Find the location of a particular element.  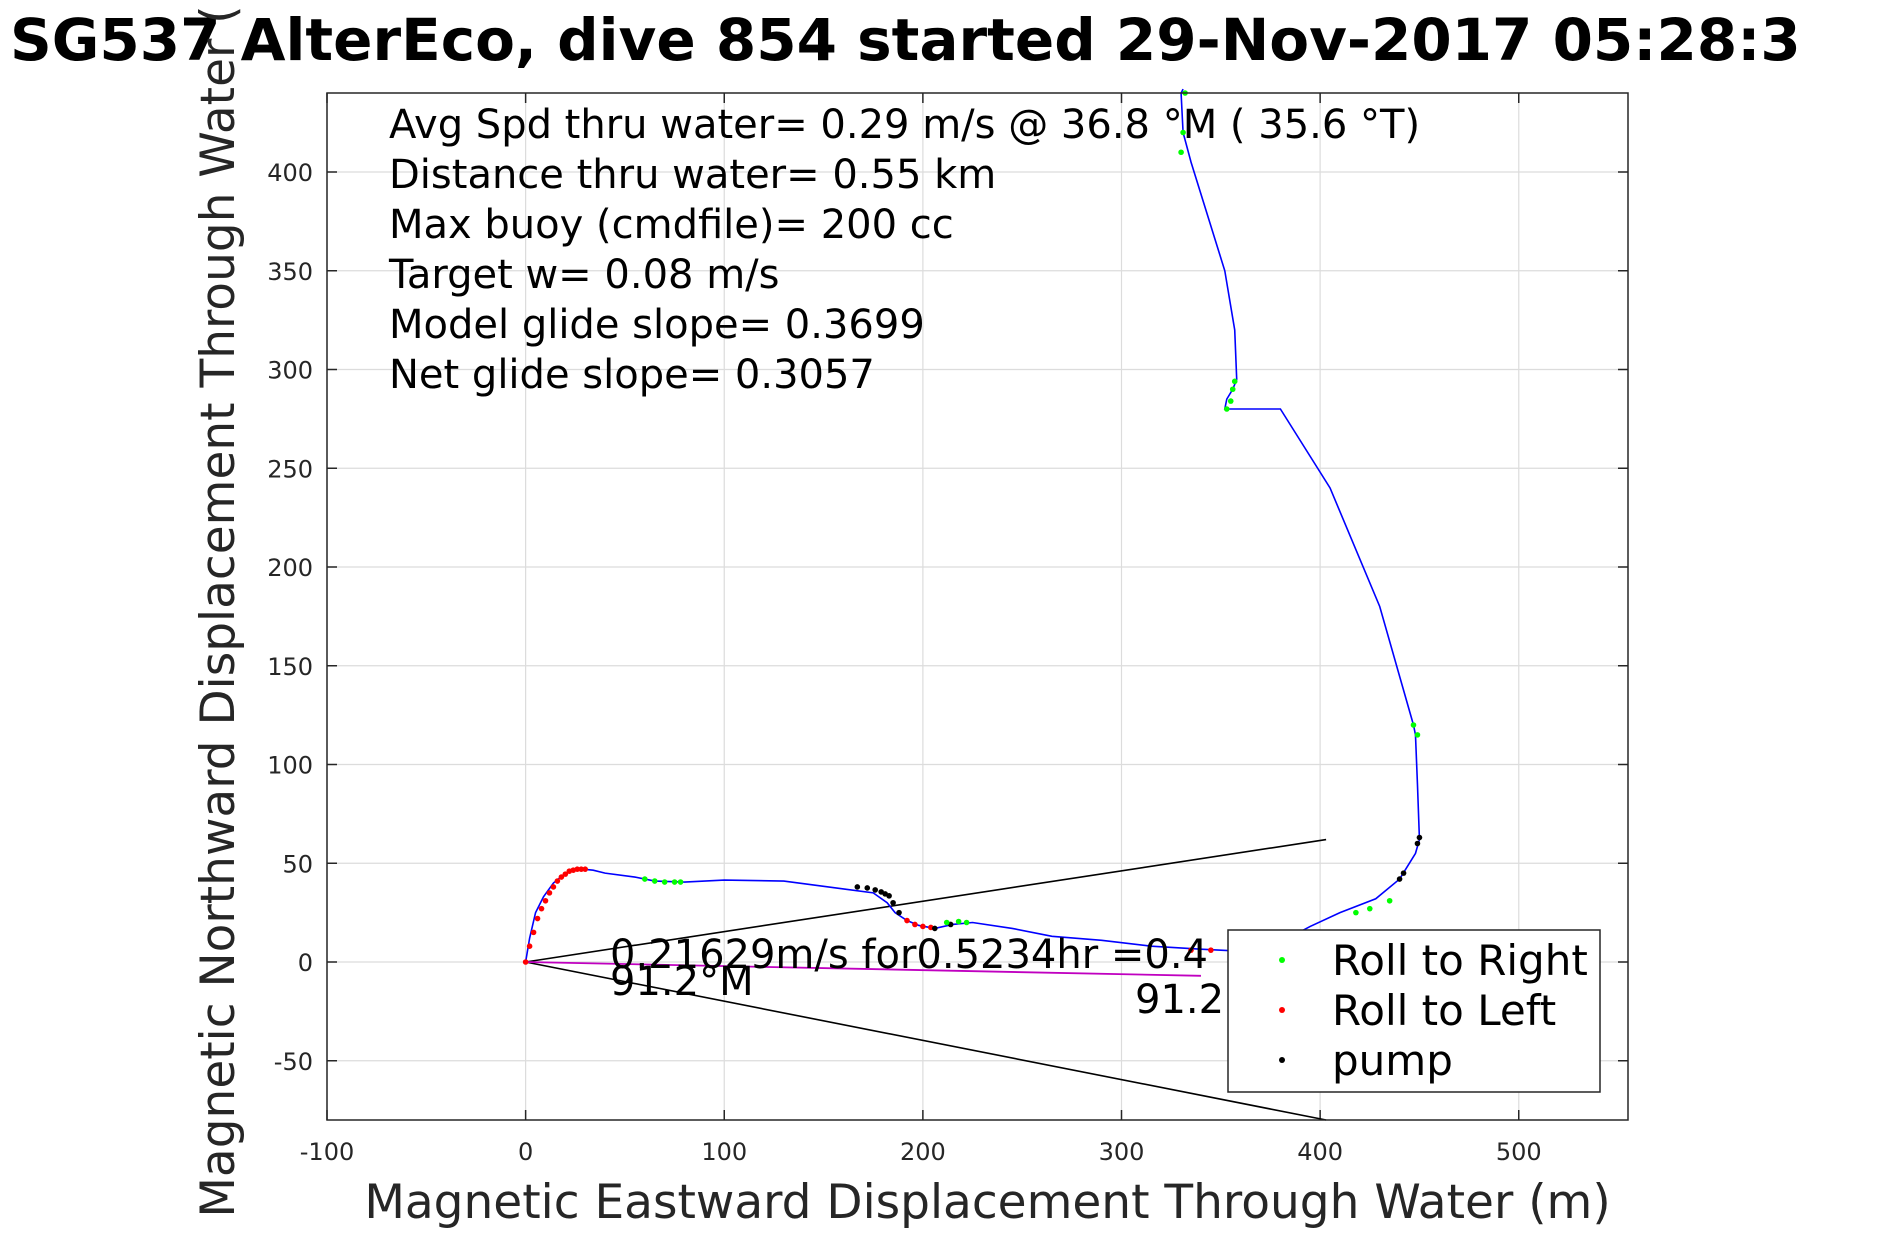

current-annotation-line2: 91.2°M is located at coordinates (682, 982).